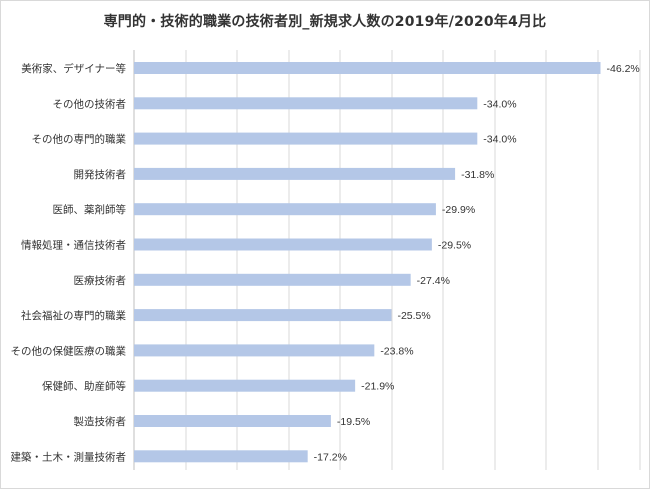  I want to click on chart-title: 専門的・技術的職業の技術者別_新規求人数の2019年/2020年4月比, so click(325, 22).